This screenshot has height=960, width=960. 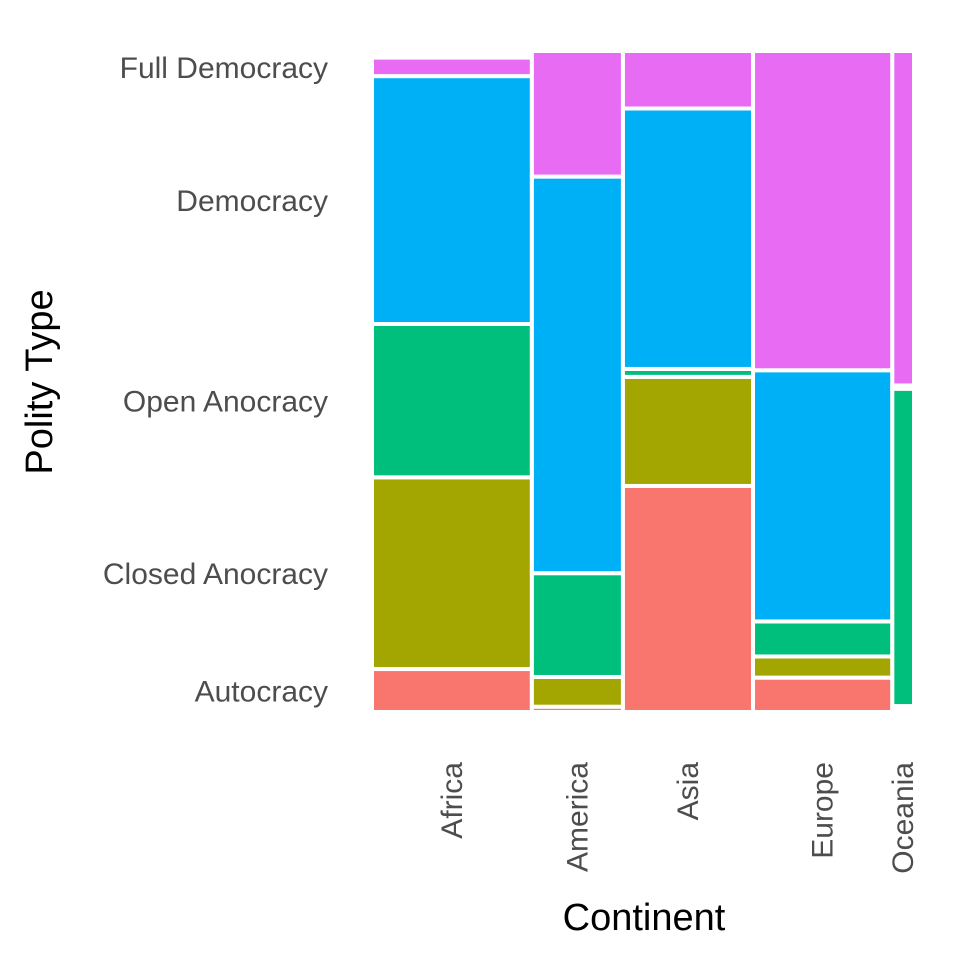 I want to click on tile-europe-closed-anocracy, so click(x=823, y=667).